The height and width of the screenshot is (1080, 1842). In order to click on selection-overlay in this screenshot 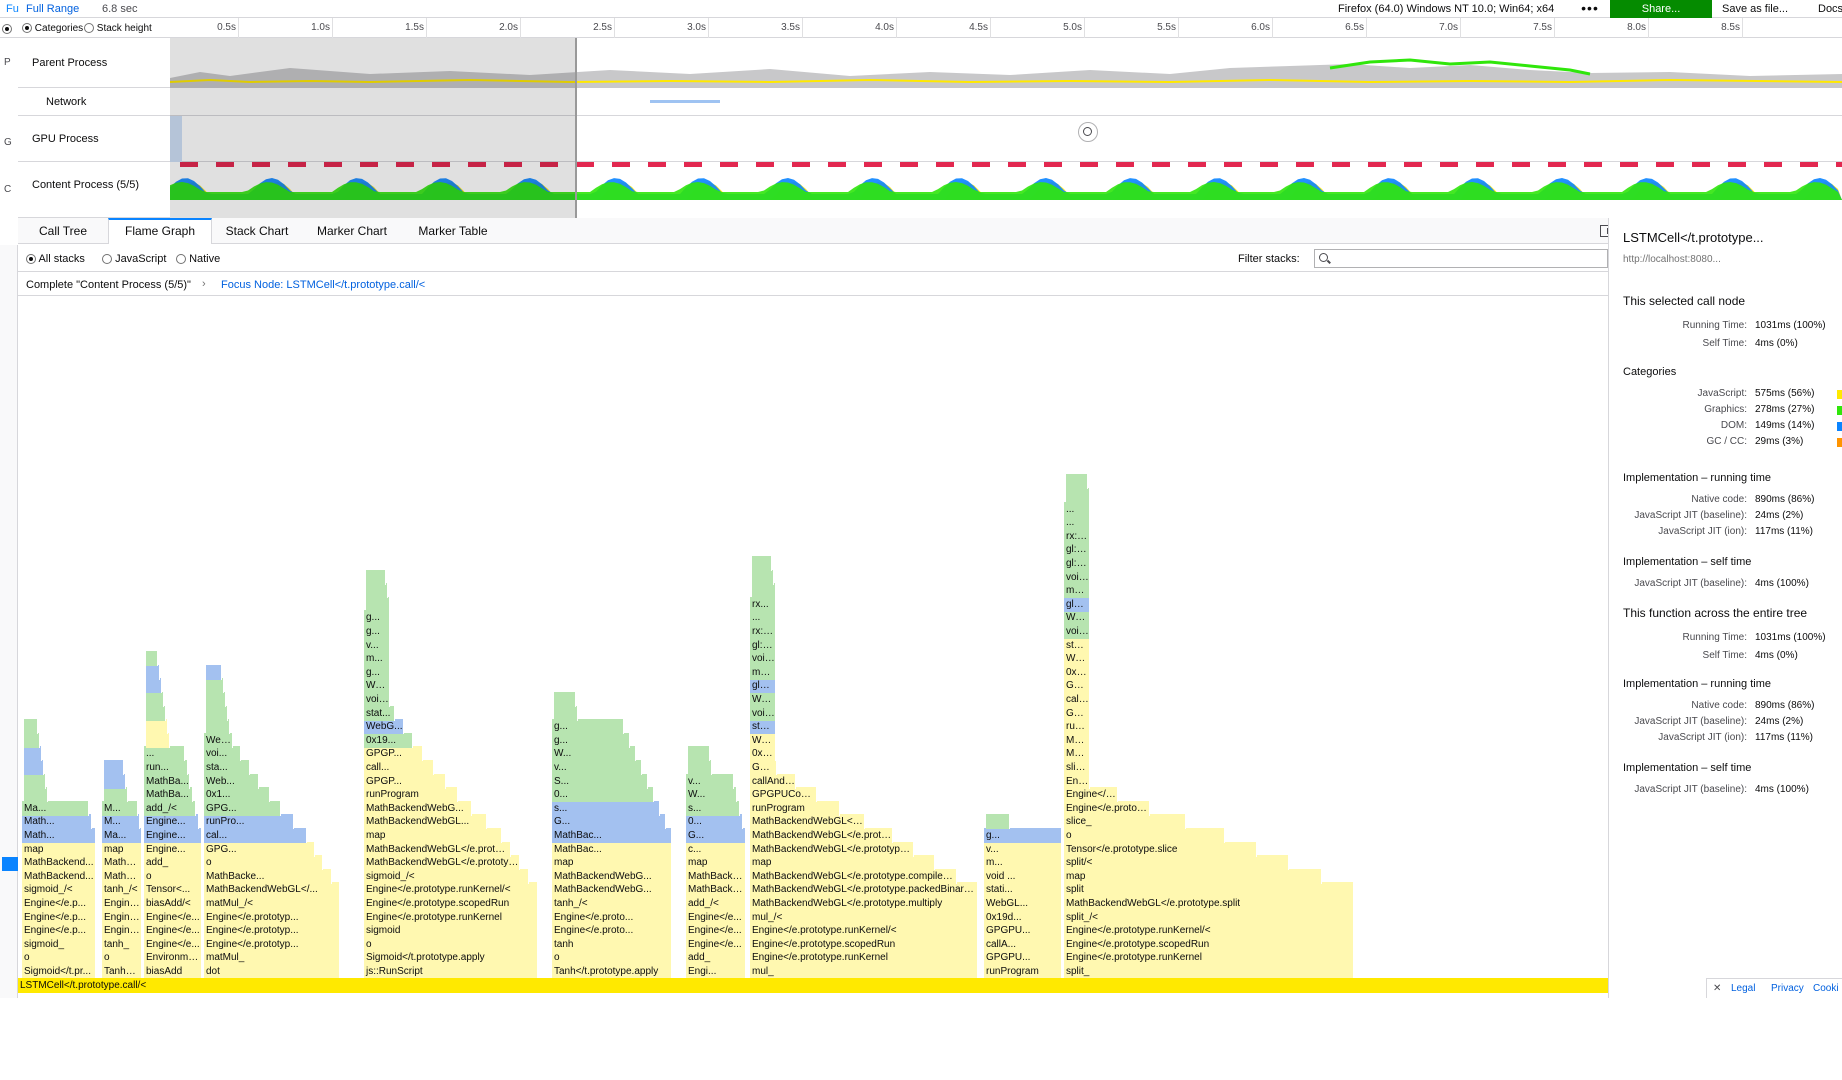, I will do `click(373, 128)`.